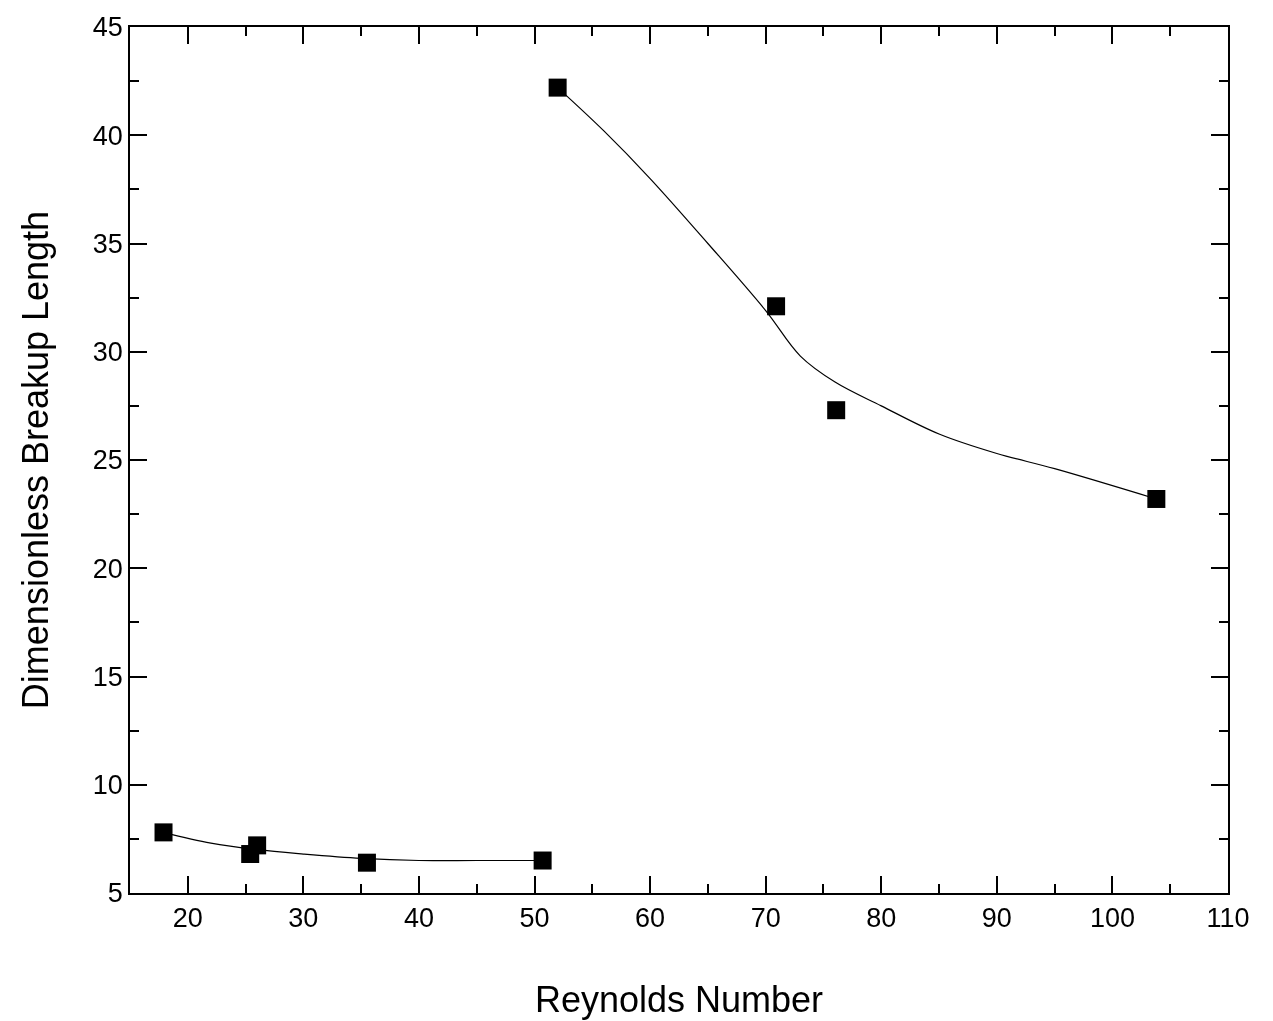 The width and height of the screenshot is (1273, 1021). What do you see at coordinates (107, 243) in the screenshot?
I see `y-tick-label: 35` at bounding box center [107, 243].